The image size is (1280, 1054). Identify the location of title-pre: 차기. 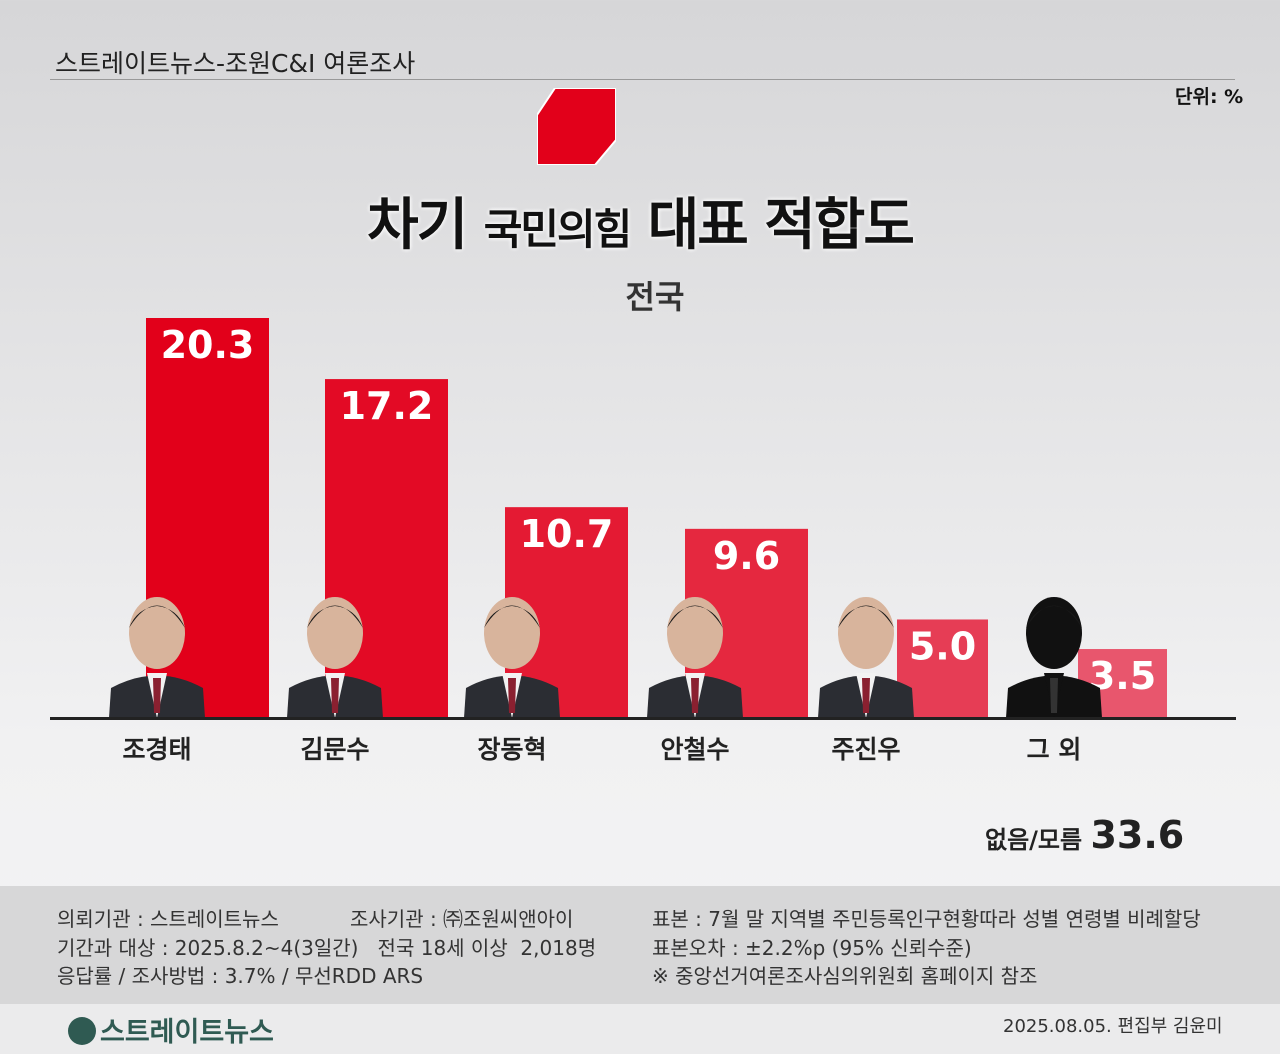
(425, 225).